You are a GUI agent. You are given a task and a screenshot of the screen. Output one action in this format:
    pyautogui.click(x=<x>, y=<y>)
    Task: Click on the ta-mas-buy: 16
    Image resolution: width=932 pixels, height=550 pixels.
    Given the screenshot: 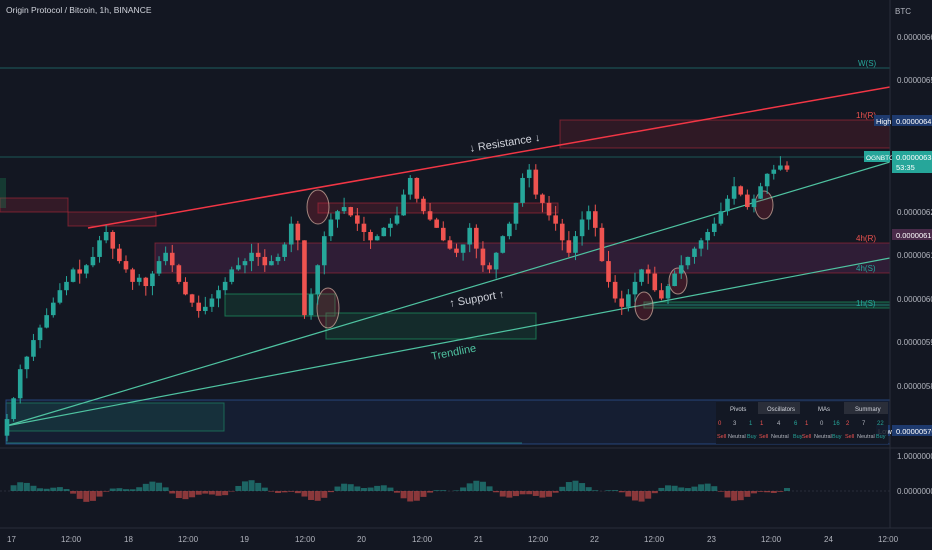 What is the action you would take?
    pyautogui.click(x=836, y=424)
    